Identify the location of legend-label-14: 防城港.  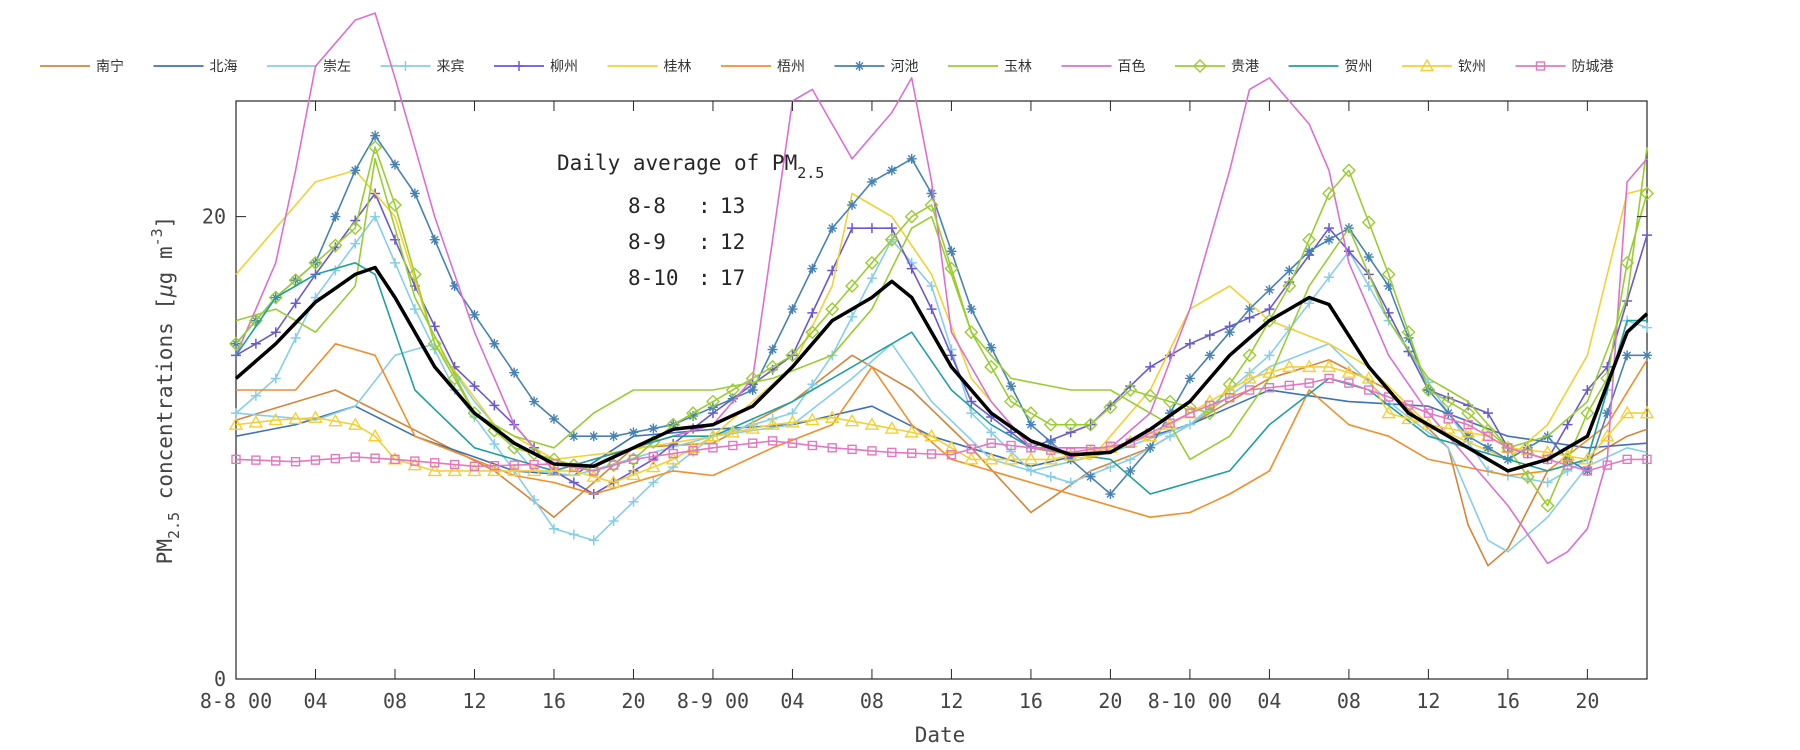
(1593, 67).